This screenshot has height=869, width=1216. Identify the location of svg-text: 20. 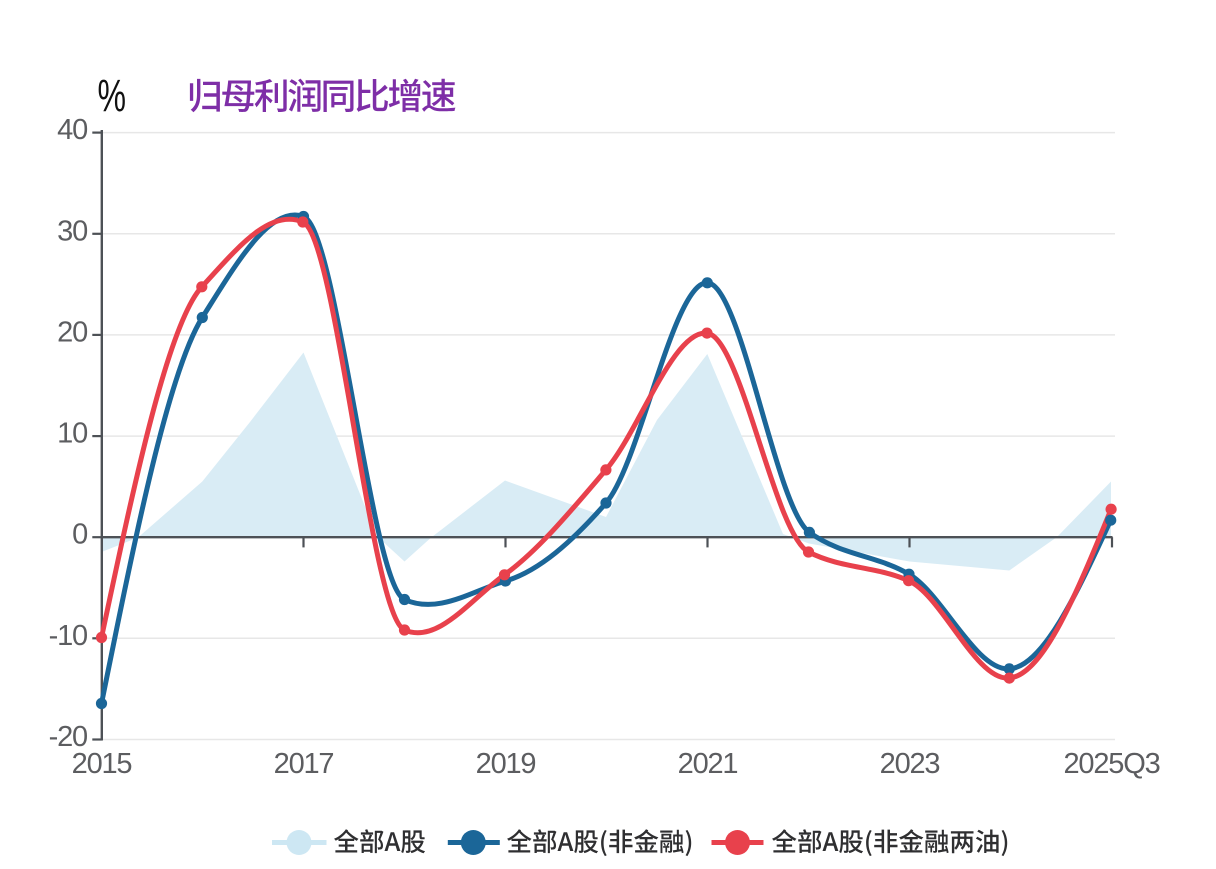
(72, 332).